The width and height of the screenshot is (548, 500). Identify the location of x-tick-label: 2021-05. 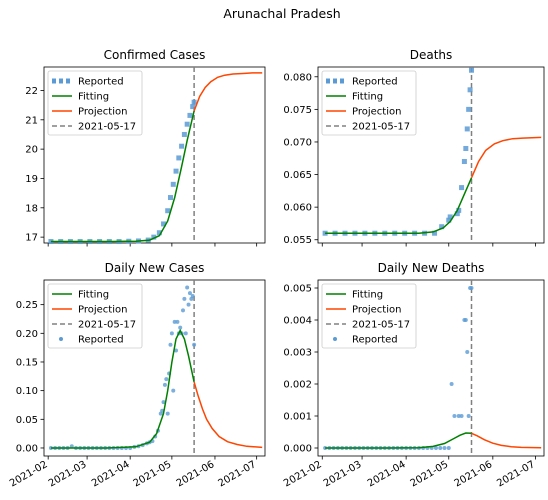
(430, 474).